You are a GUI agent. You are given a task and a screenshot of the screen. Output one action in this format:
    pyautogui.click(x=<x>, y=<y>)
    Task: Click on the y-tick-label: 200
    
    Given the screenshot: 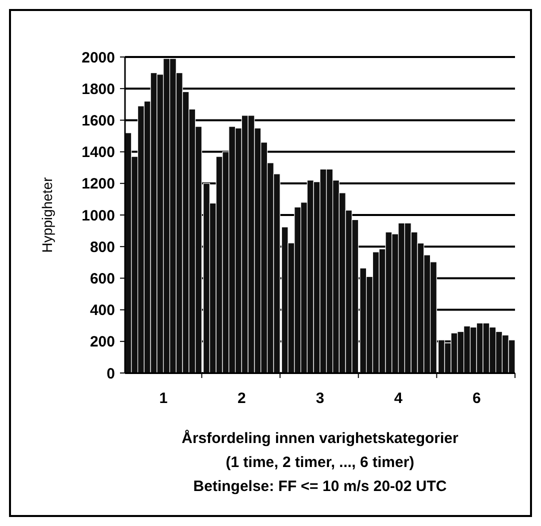 What is the action you would take?
    pyautogui.click(x=102, y=342)
    